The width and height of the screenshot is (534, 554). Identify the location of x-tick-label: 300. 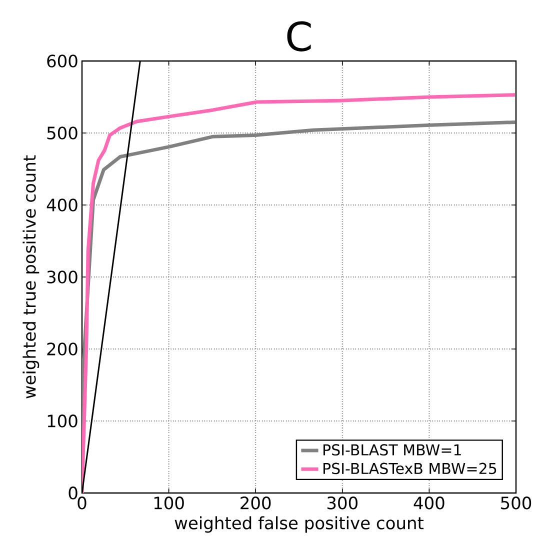
(342, 503).